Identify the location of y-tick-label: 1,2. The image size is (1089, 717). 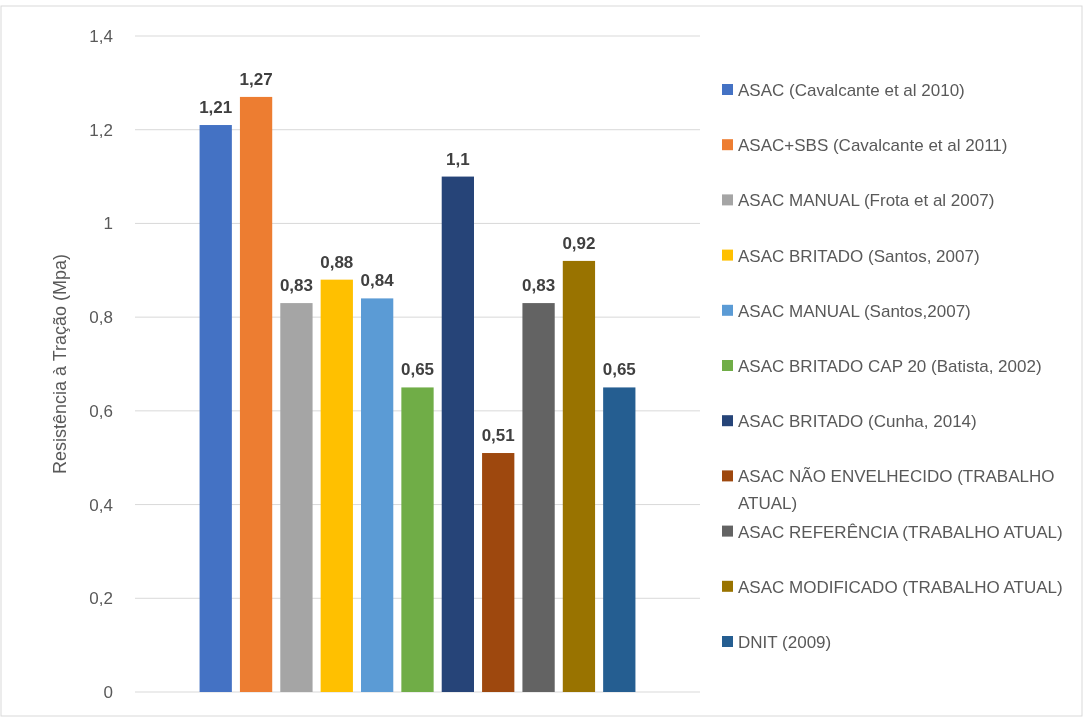
(101, 130).